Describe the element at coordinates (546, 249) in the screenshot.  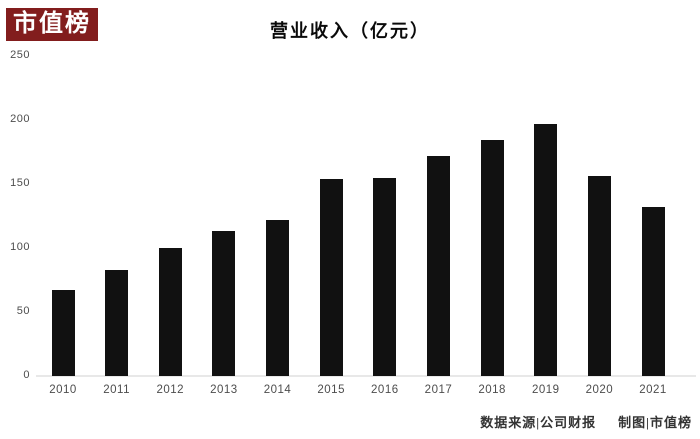
I see `bar-2019` at that location.